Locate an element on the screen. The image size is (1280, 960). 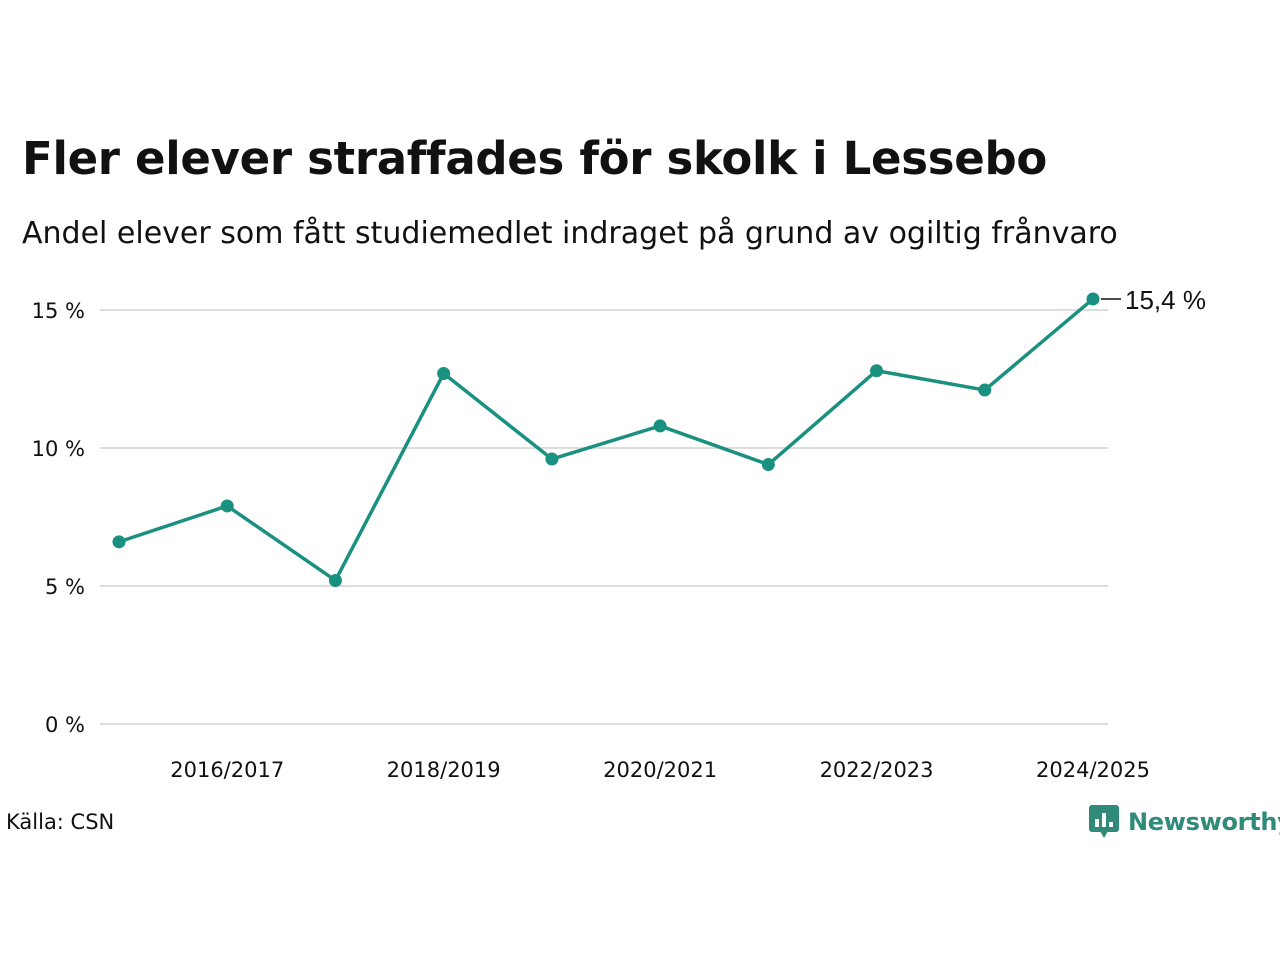
x-tick-label: 2022/2023 is located at coordinates (877, 770).